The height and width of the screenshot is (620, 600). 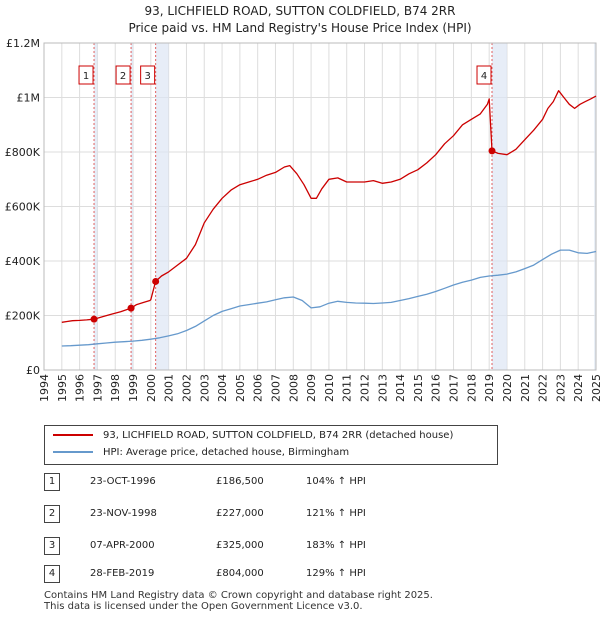 What do you see at coordinates (560, 388) in the screenshot?
I see `x-tick-label: 2023` at bounding box center [560, 388].